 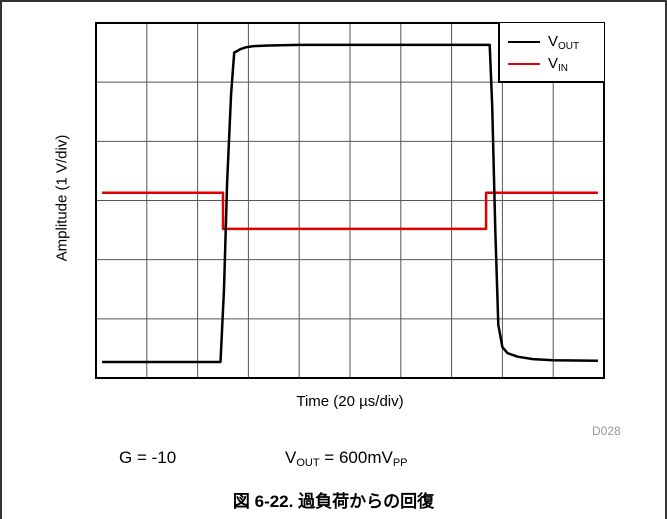 What do you see at coordinates (148, 457) in the screenshot?
I see `gain-condition: G = -10` at bounding box center [148, 457].